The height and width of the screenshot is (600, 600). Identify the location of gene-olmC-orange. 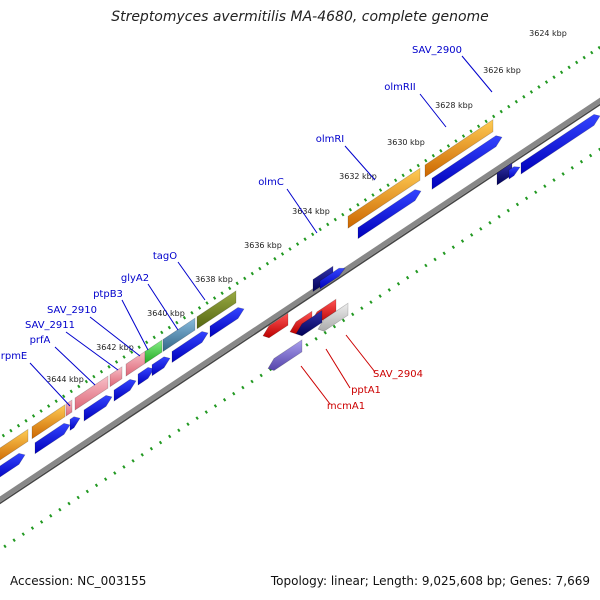
(384, 198).